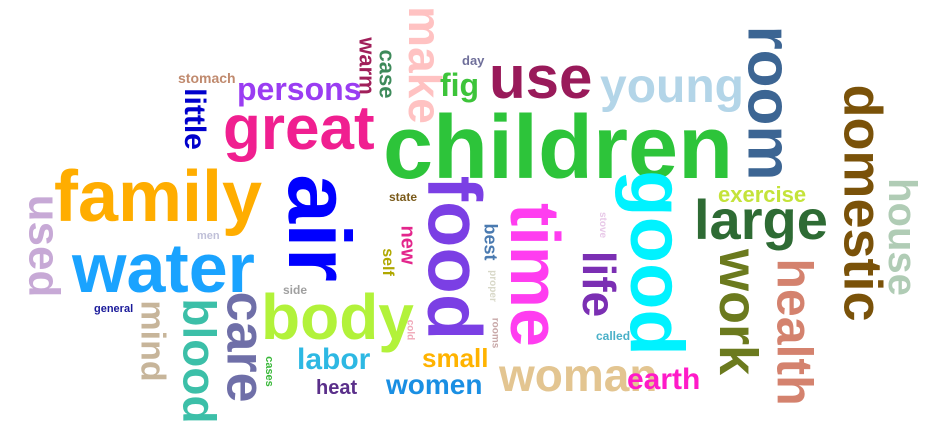 The image size is (929, 441). What do you see at coordinates (762, 194) in the screenshot?
I see `word-exercise: exercise` at bounding box center [762, 194].